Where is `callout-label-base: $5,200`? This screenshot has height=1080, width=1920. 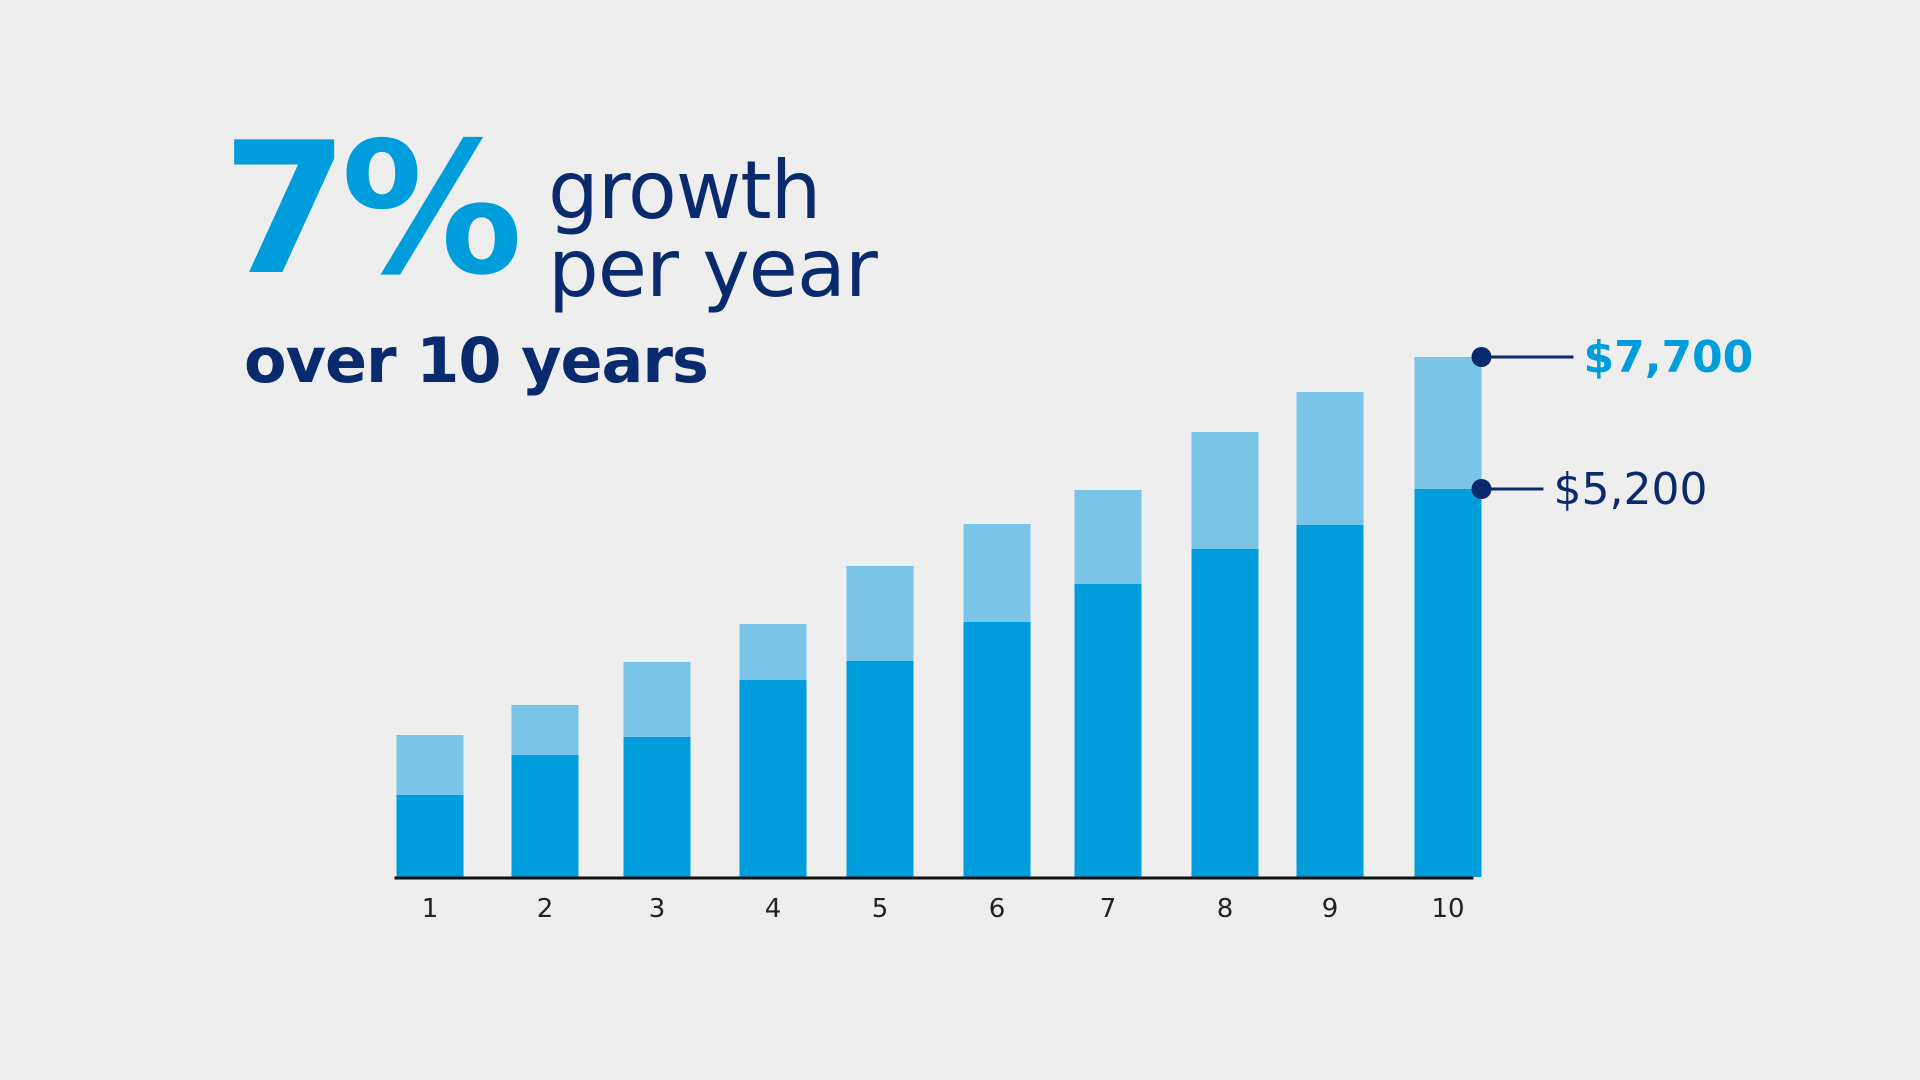
callout-label-base: $5,200 is located at coordinates (1631, 489).